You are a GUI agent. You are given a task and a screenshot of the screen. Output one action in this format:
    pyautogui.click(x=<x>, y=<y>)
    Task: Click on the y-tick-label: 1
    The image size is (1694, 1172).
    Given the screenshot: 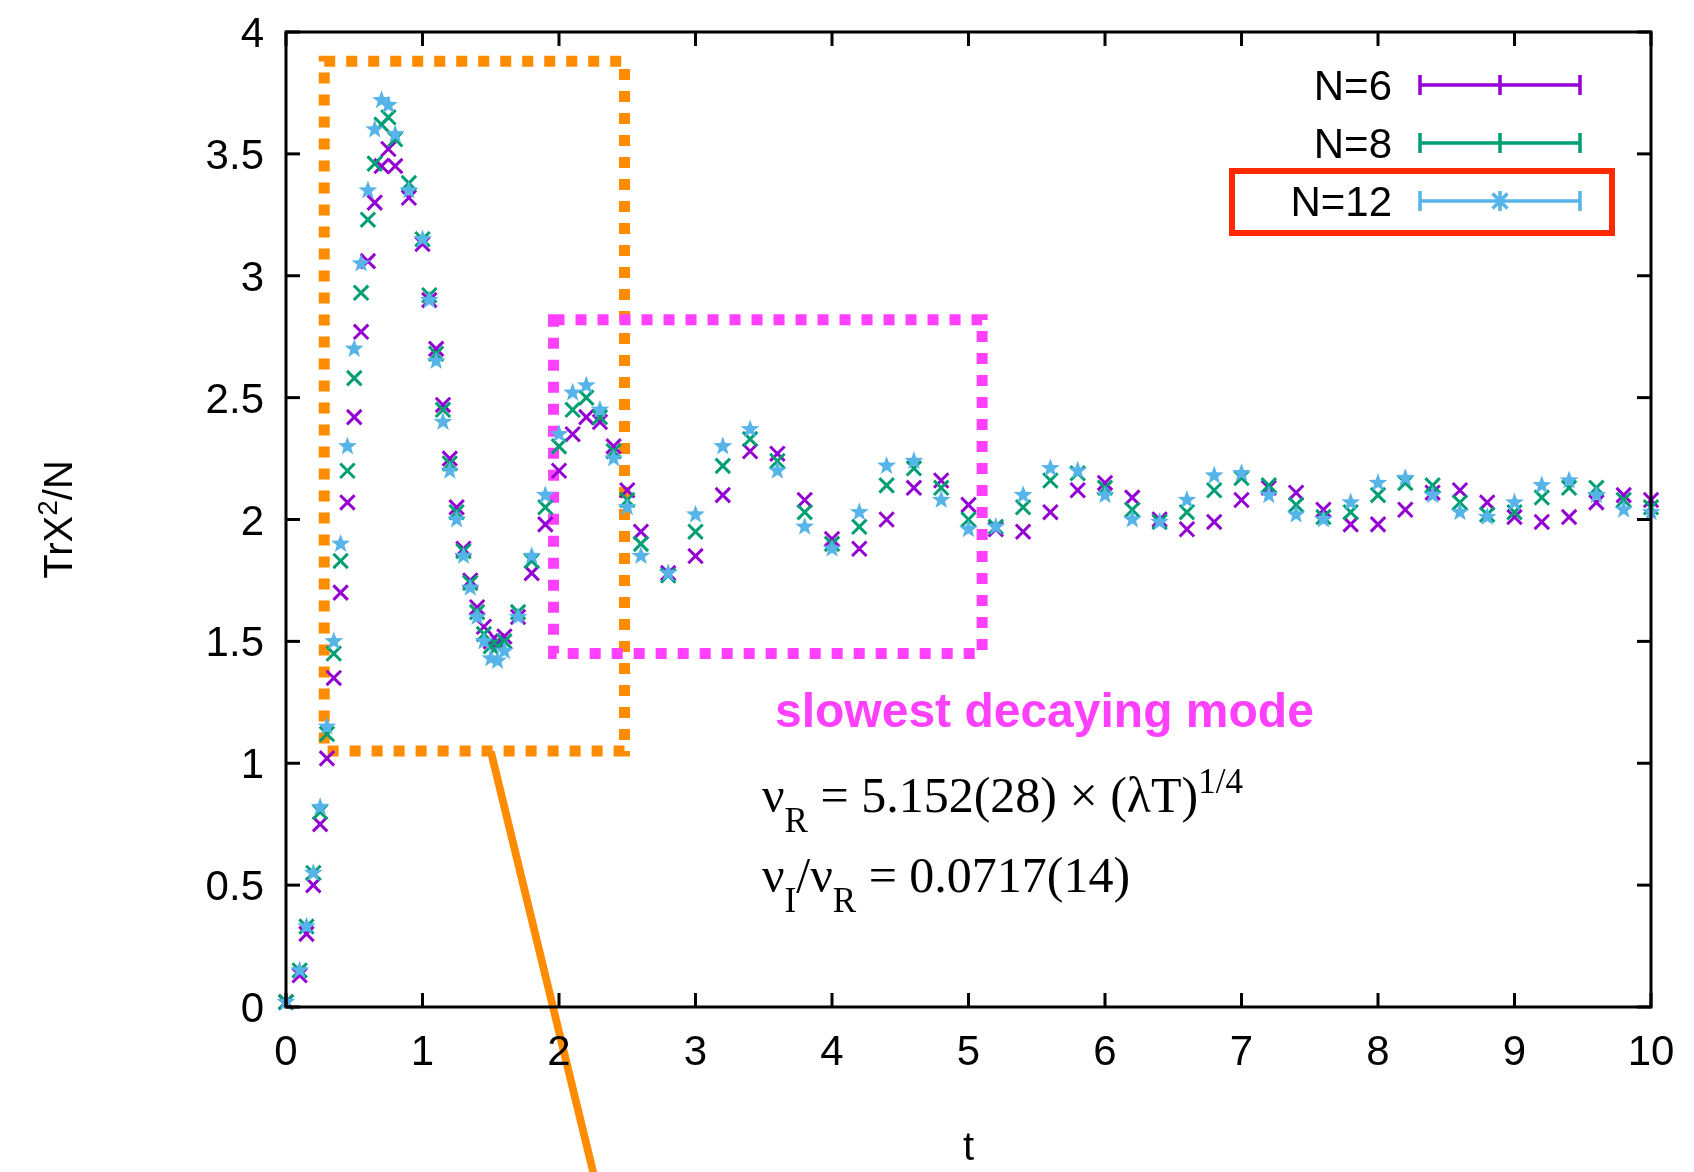 What is the action you would take?
    pyautogui.click(x=252, y=764)
    